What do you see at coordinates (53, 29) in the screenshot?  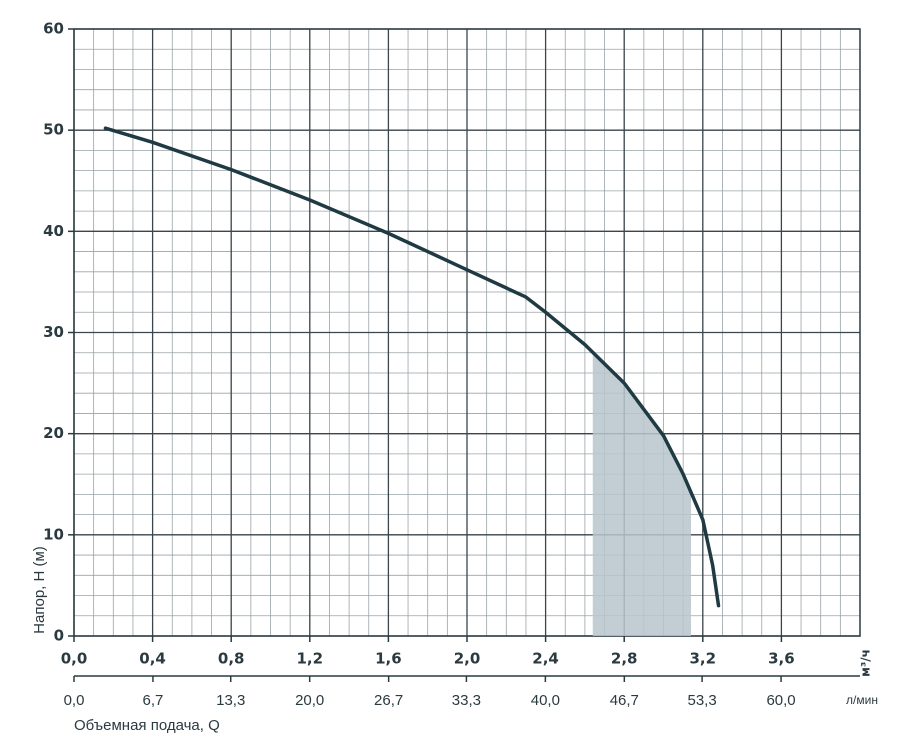 I see `y-tick-label: 60` at bounding box center [53, 29].